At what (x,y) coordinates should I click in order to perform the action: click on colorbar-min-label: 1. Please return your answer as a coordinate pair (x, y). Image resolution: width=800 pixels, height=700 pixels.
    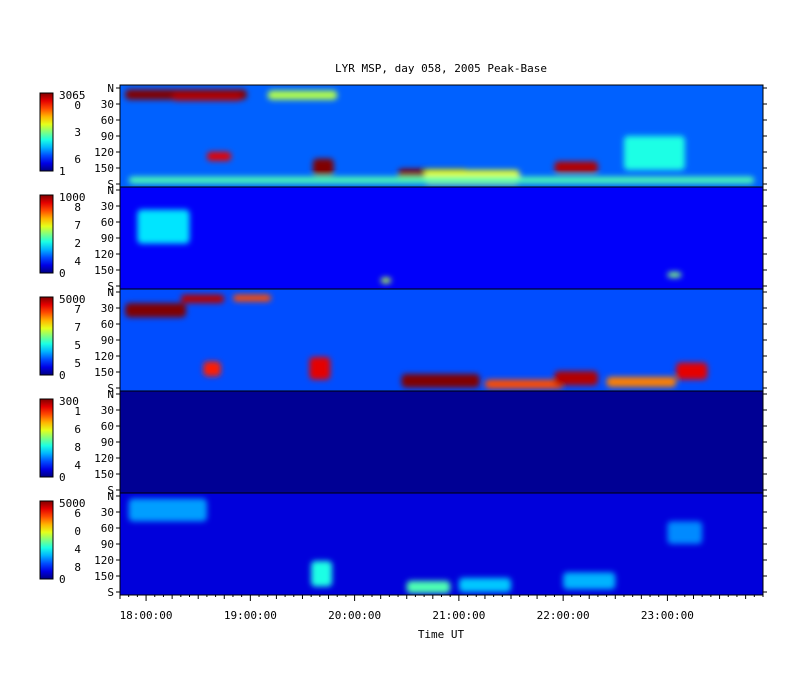
    Looking at the image, I should click on (62, 171).